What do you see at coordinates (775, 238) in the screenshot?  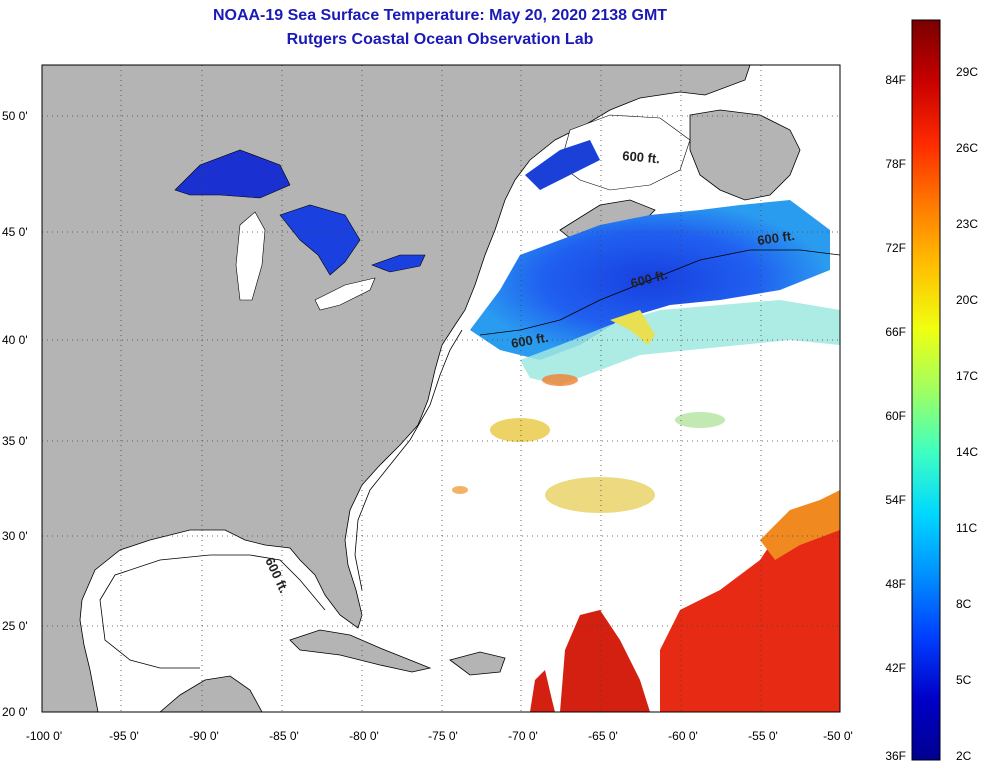 I see `contour-label-grand-banks: 600 ft.` at bounding box center [775, 238].